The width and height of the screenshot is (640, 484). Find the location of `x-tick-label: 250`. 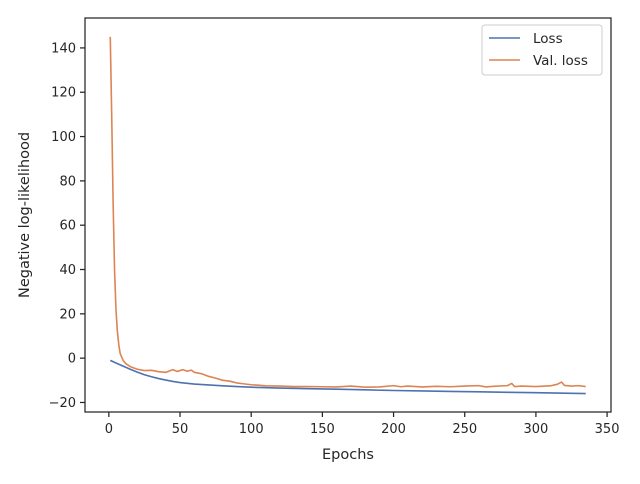

x-tick-label: 250 is located at coordinates (464, 429).